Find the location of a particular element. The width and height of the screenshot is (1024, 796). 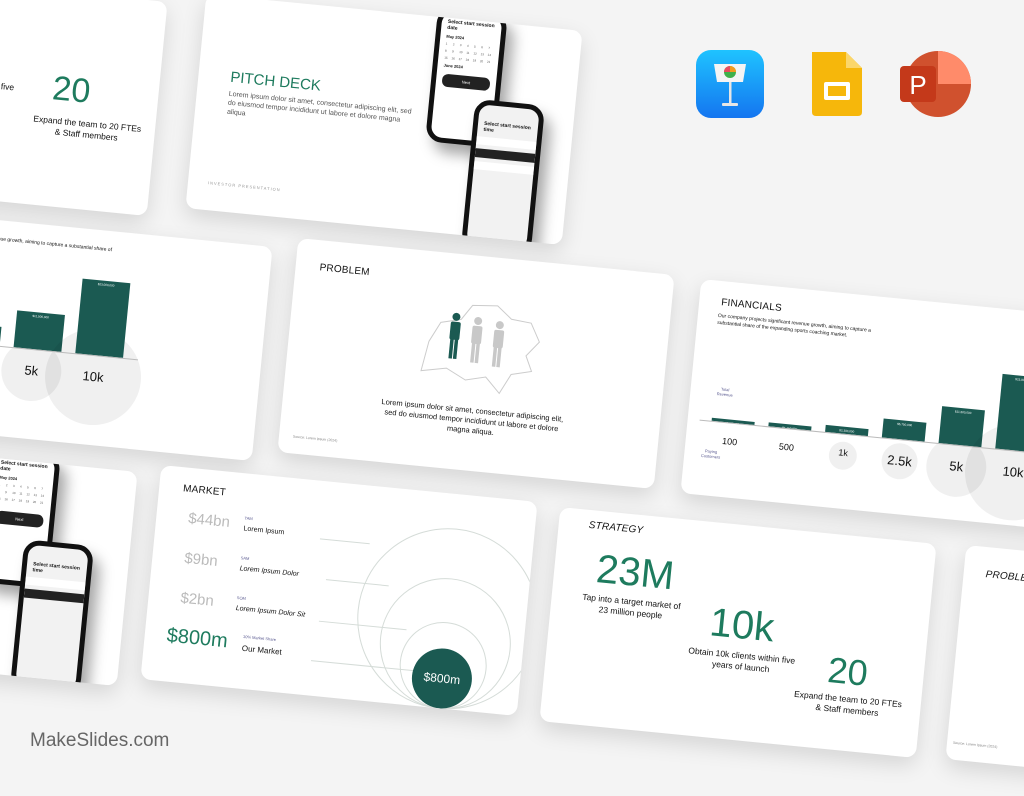

stat-value: 23M is located at coordinates (635, 572).